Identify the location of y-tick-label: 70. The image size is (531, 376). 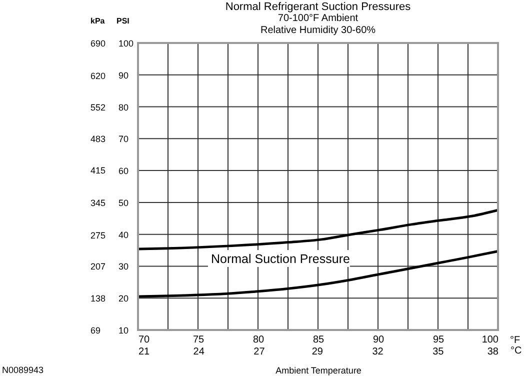
(123, 139).